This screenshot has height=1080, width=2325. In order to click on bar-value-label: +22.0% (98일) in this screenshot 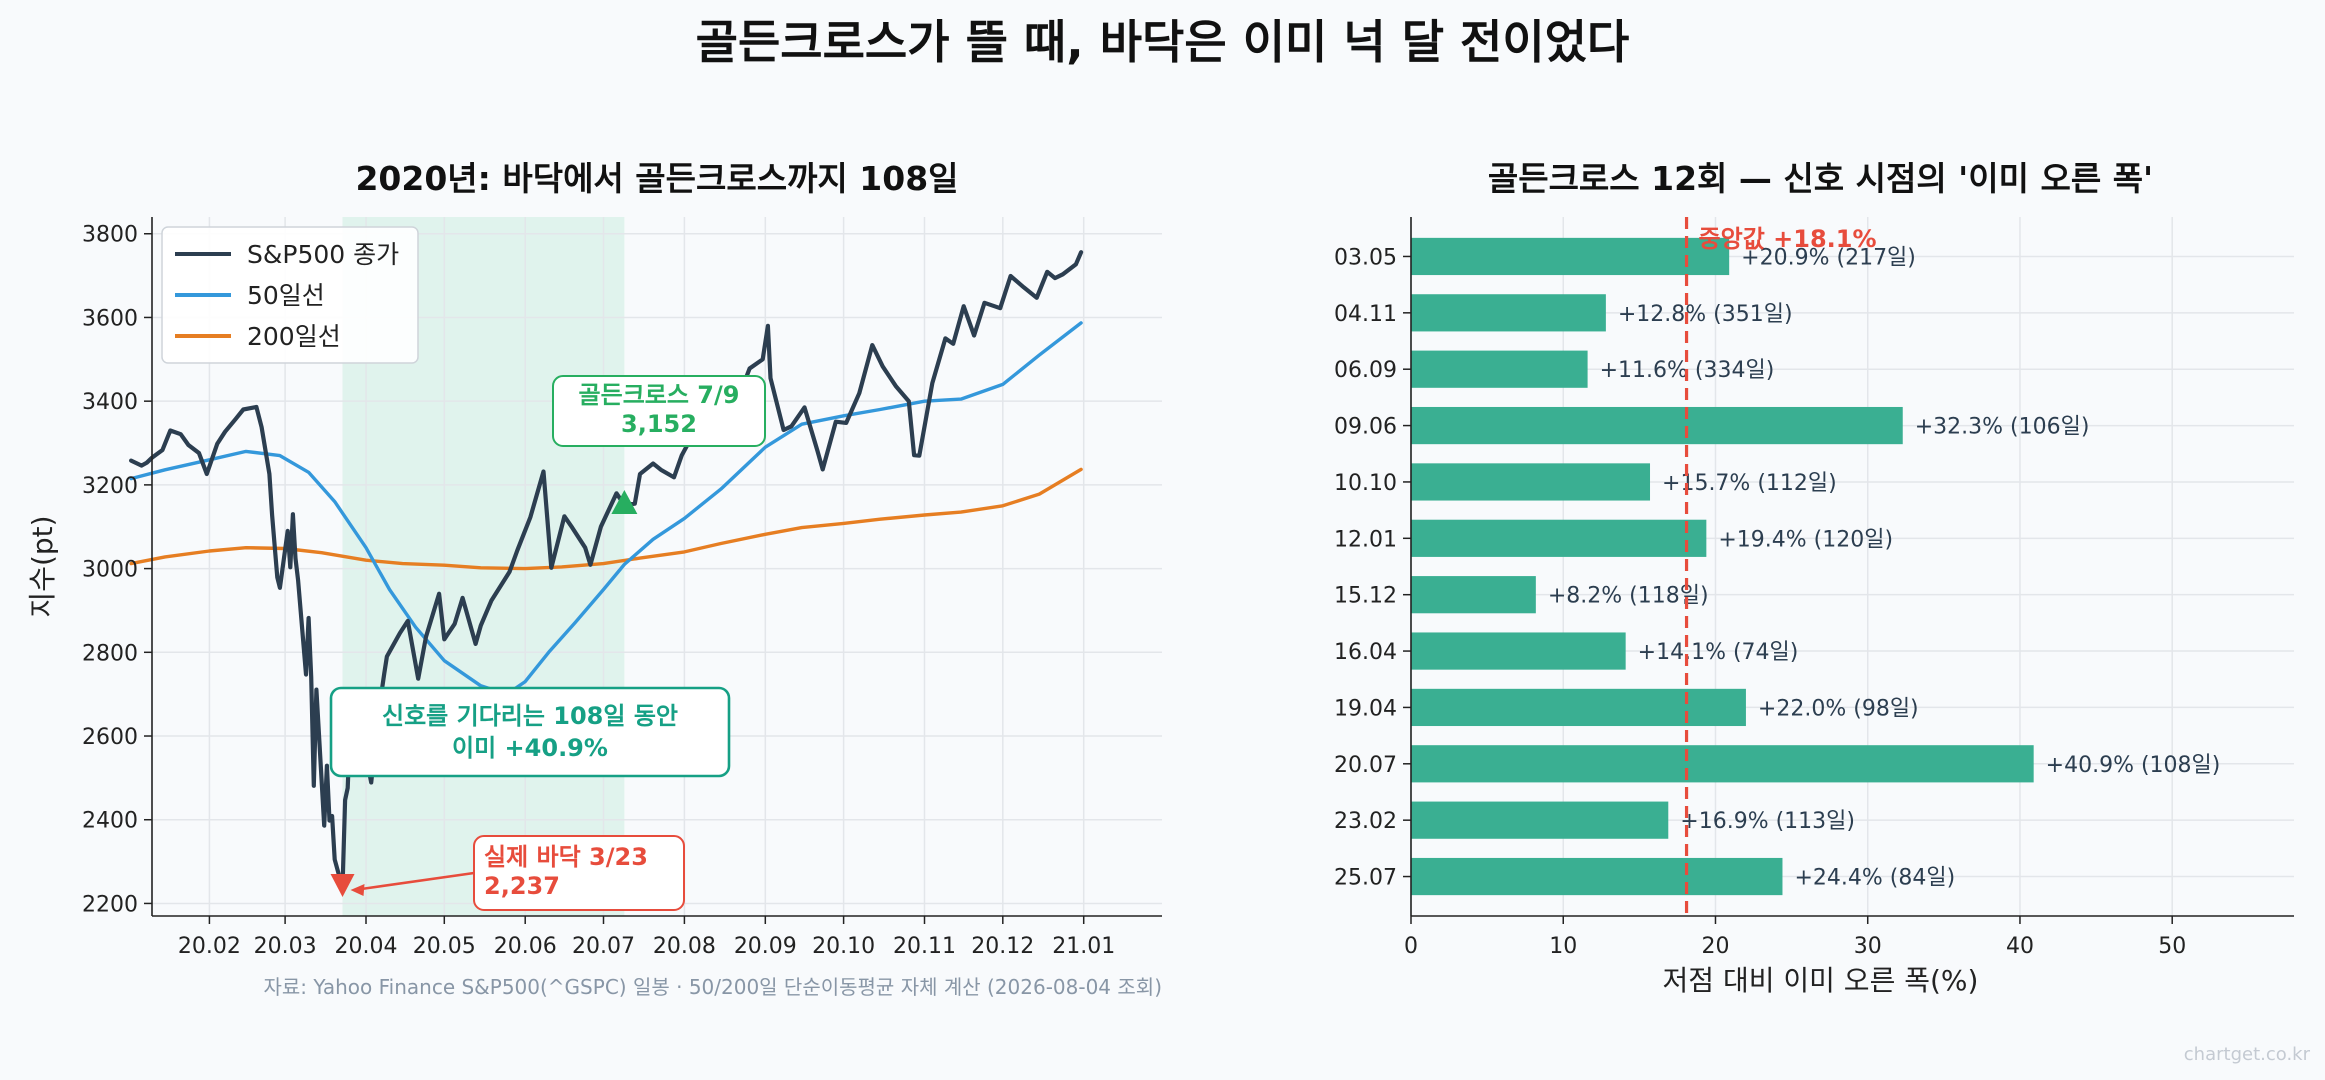, I will do `click(1838, 708)`.